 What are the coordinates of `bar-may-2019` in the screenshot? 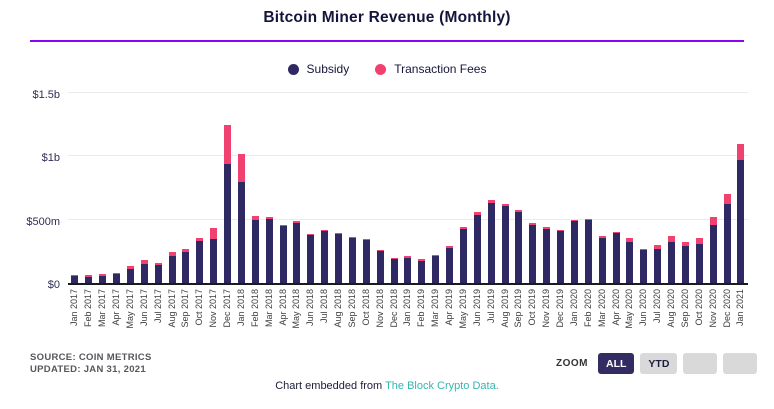 It's located at (464, 189).